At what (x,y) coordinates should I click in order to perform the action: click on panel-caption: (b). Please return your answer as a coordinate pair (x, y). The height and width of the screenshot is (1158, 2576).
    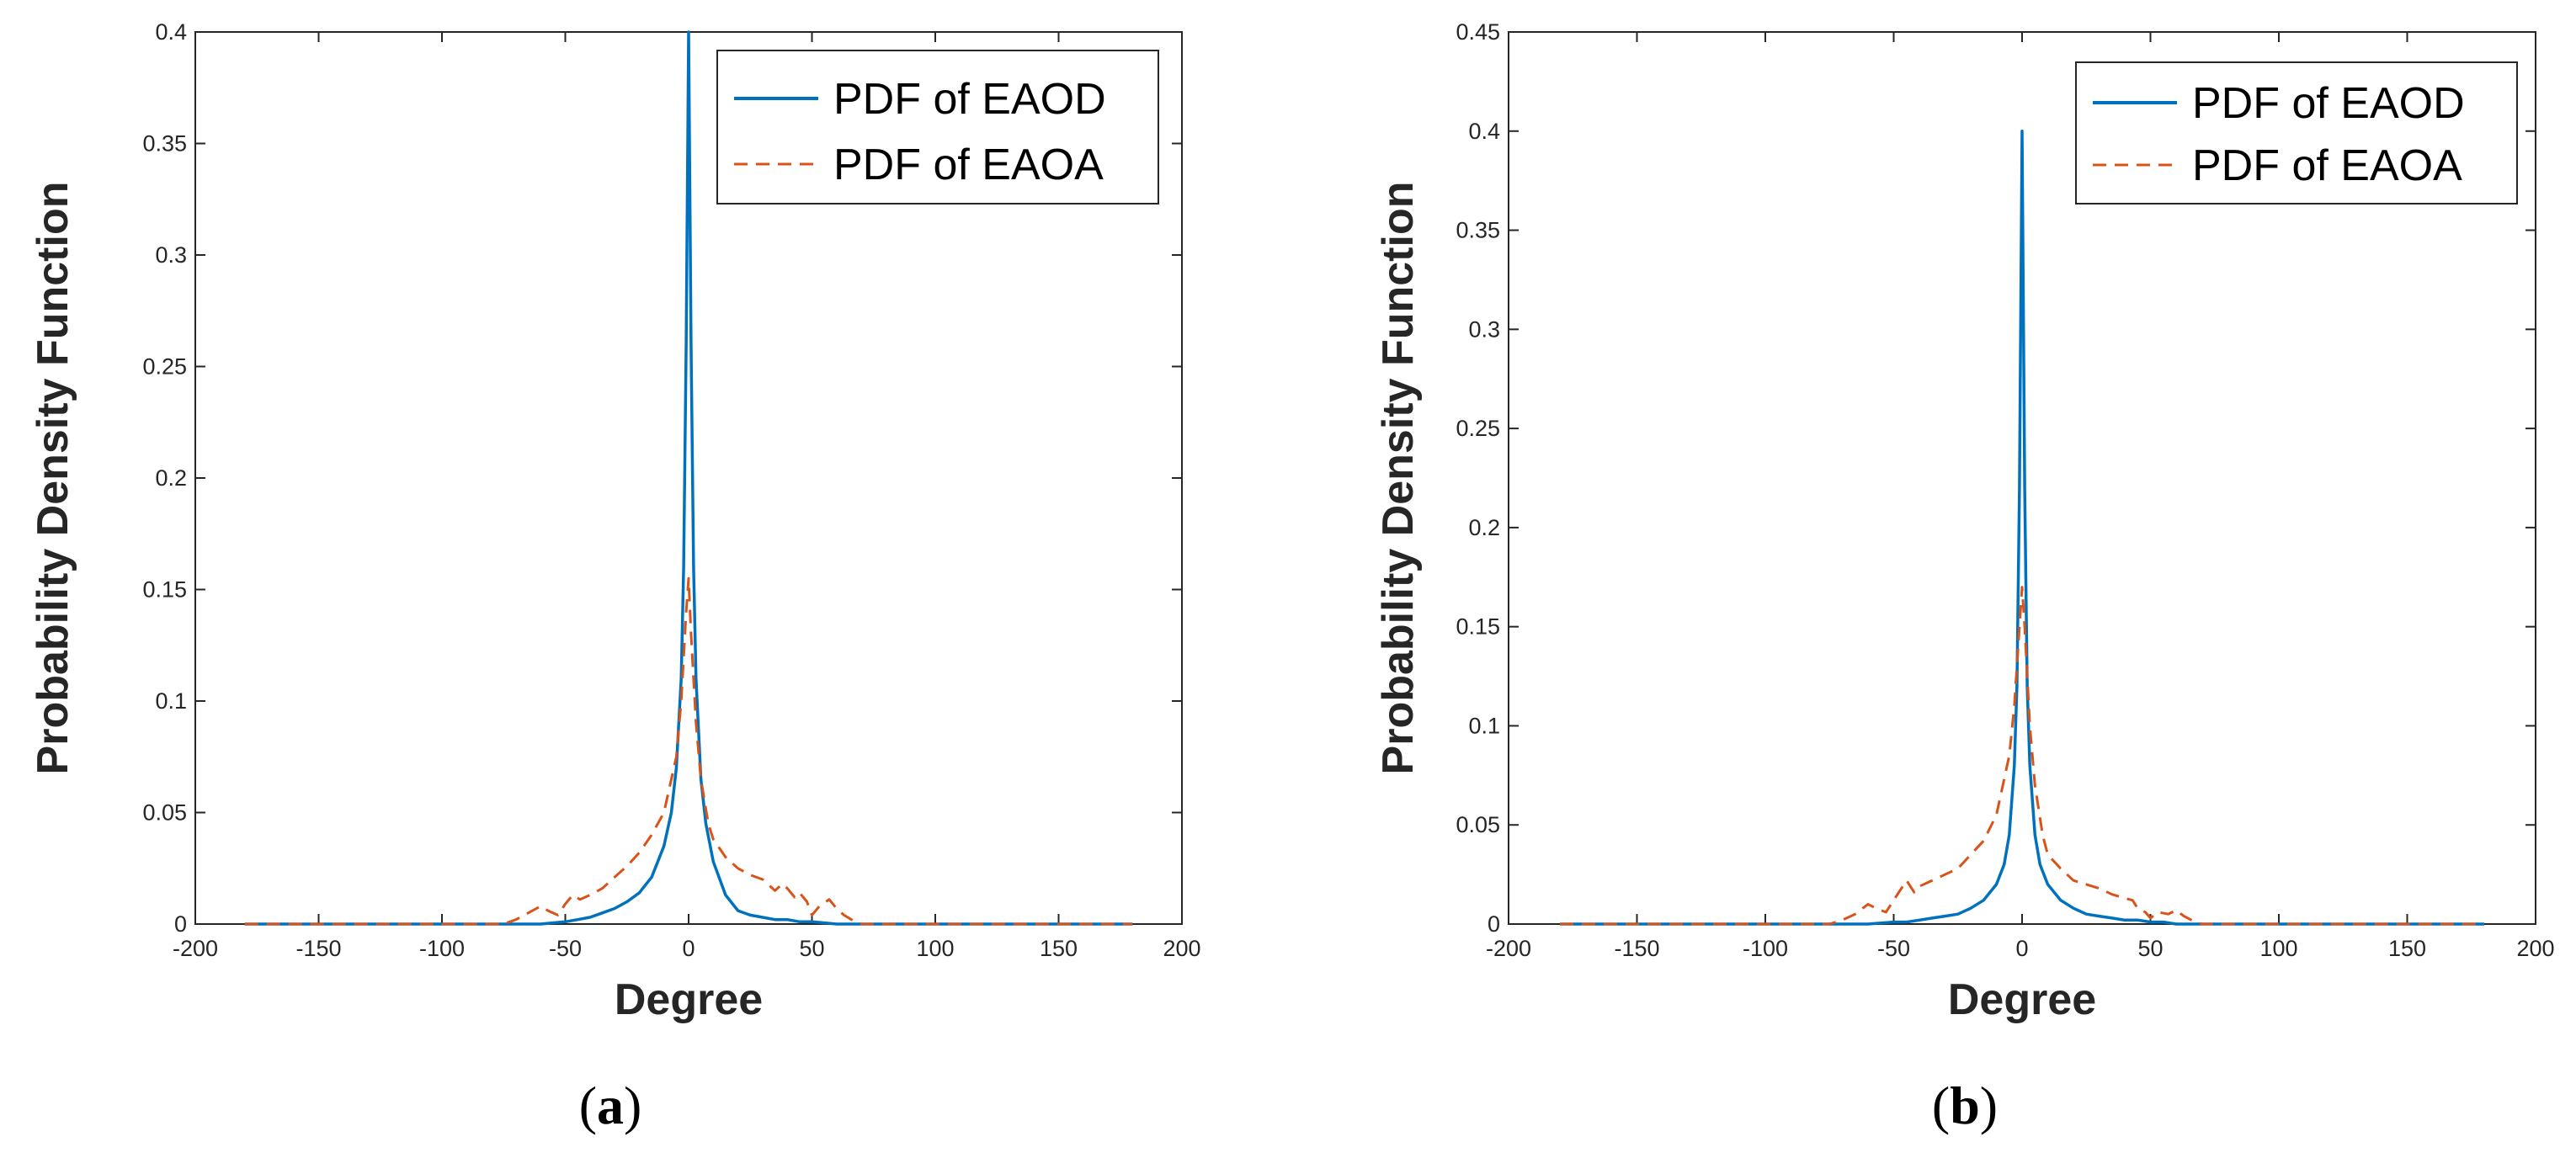
    Looking at the image, I should click on (1965, 1105).